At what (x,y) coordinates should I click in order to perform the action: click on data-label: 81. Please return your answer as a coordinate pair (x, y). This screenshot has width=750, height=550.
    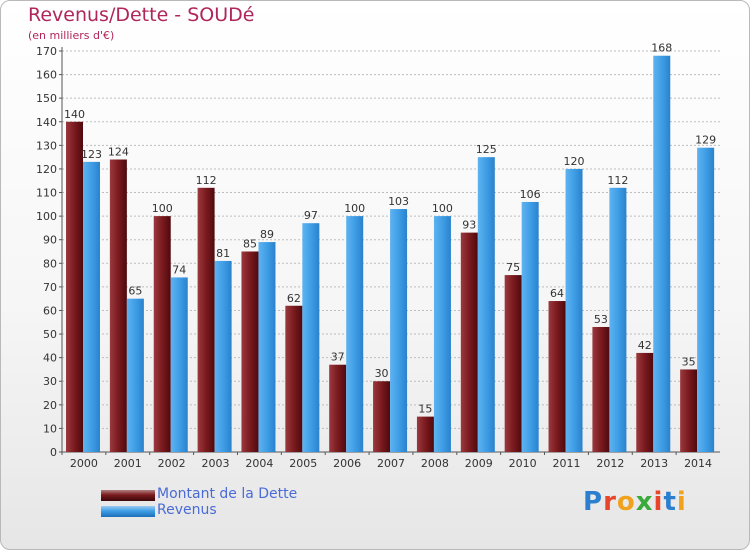
    Looking at the image, I should click on (223, 253).